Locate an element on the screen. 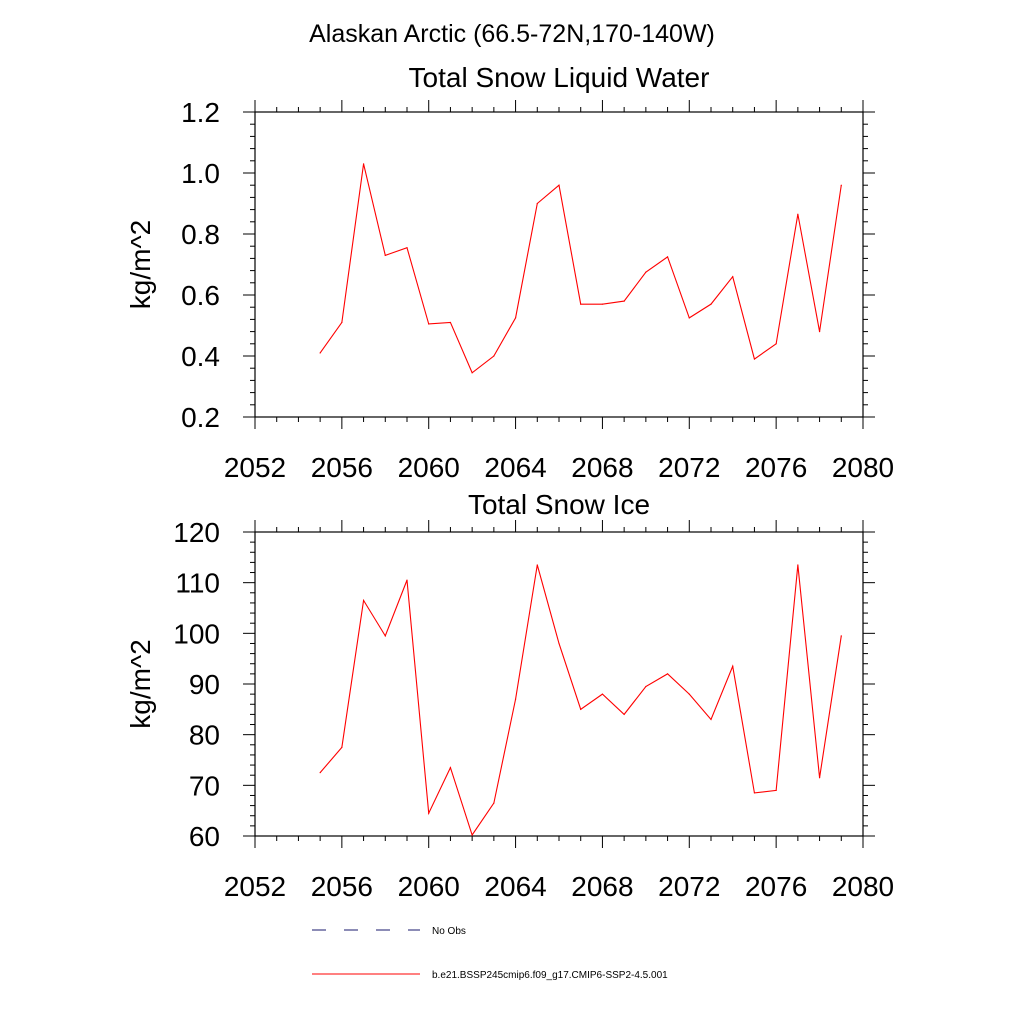 The width and height of the screenshot is (1024, 1024). y-tick-label: 0.4 is located at coordinates (200, 356).